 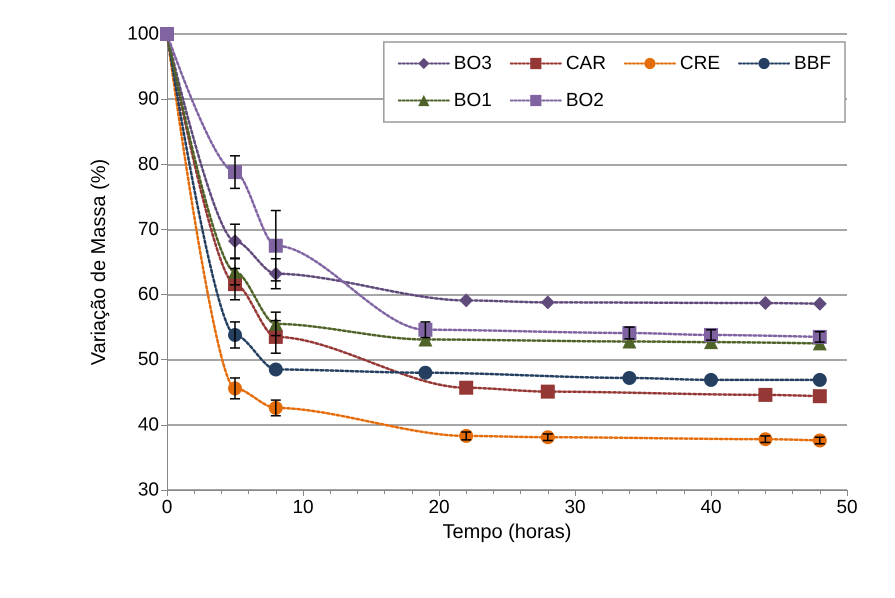 What do you see at coordinates (167, 507) in the screenshot?
I see `x-tick-label: 0` at bounding box center [167, 507].